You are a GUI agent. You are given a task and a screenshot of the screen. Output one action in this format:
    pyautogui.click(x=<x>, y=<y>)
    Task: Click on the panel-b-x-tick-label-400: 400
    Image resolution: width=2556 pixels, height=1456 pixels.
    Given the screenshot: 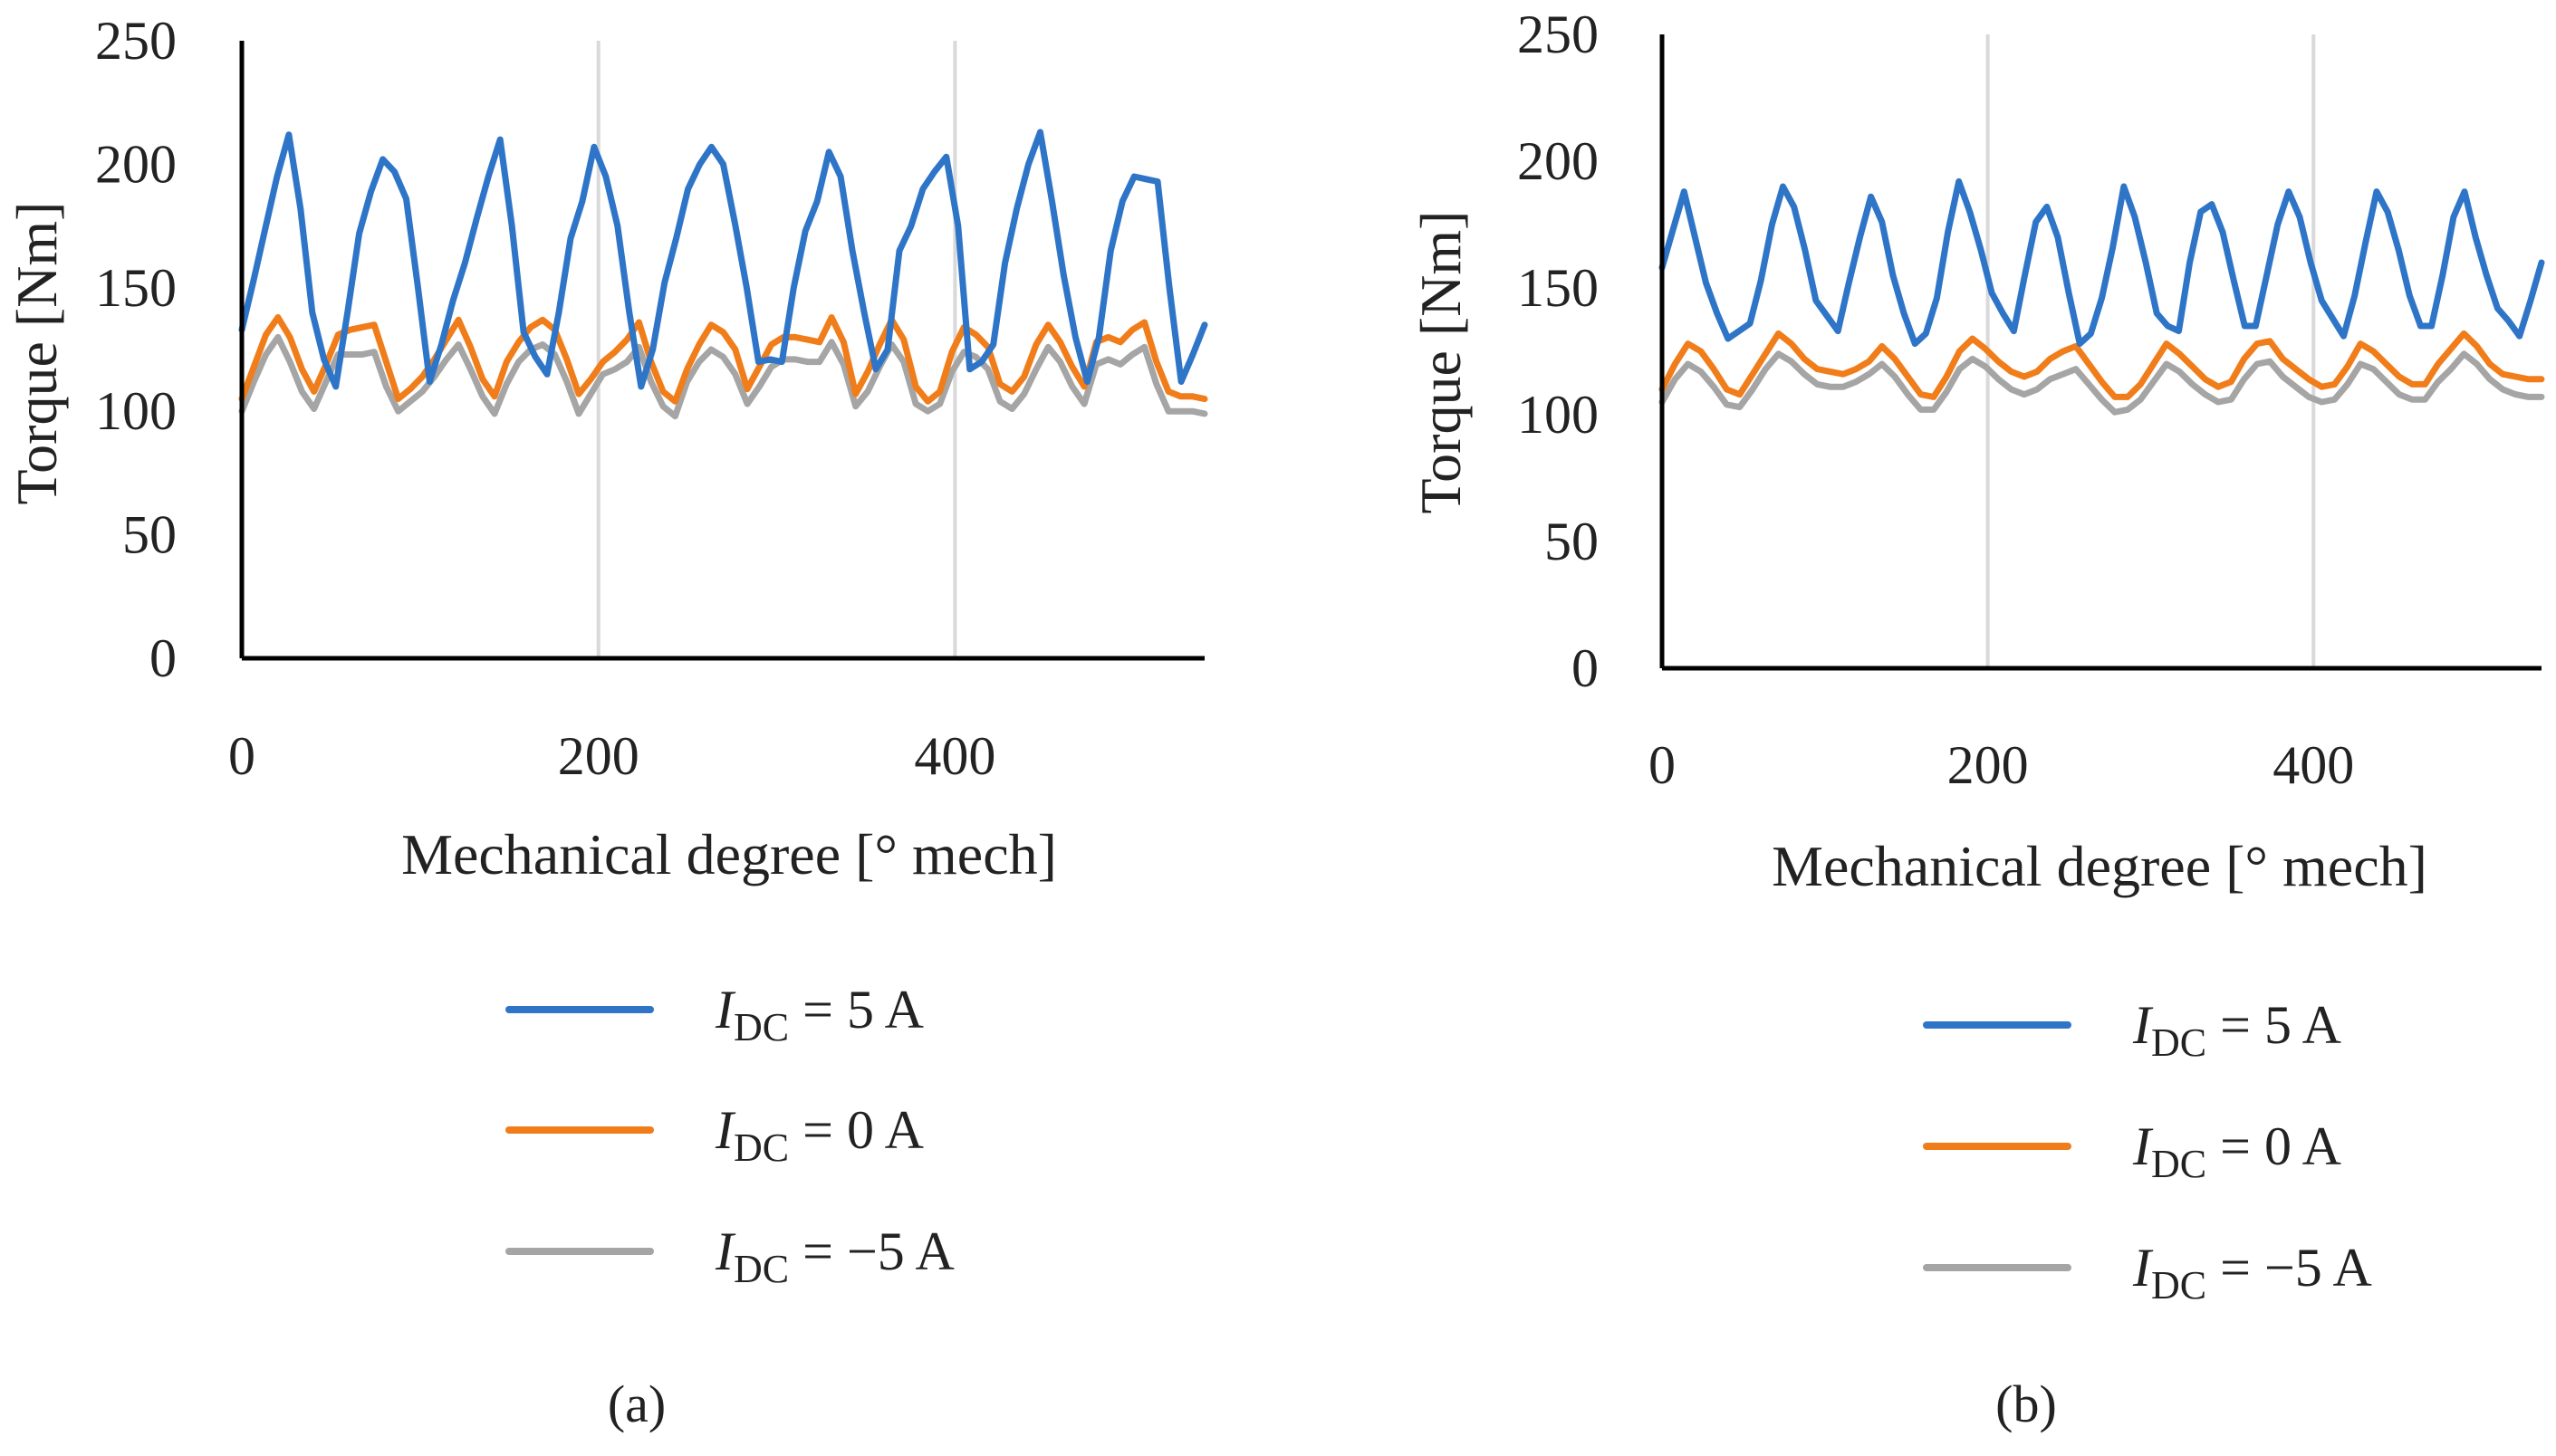 What is the action you would take?
    pyautogui.click(x=2313, y=765)
    